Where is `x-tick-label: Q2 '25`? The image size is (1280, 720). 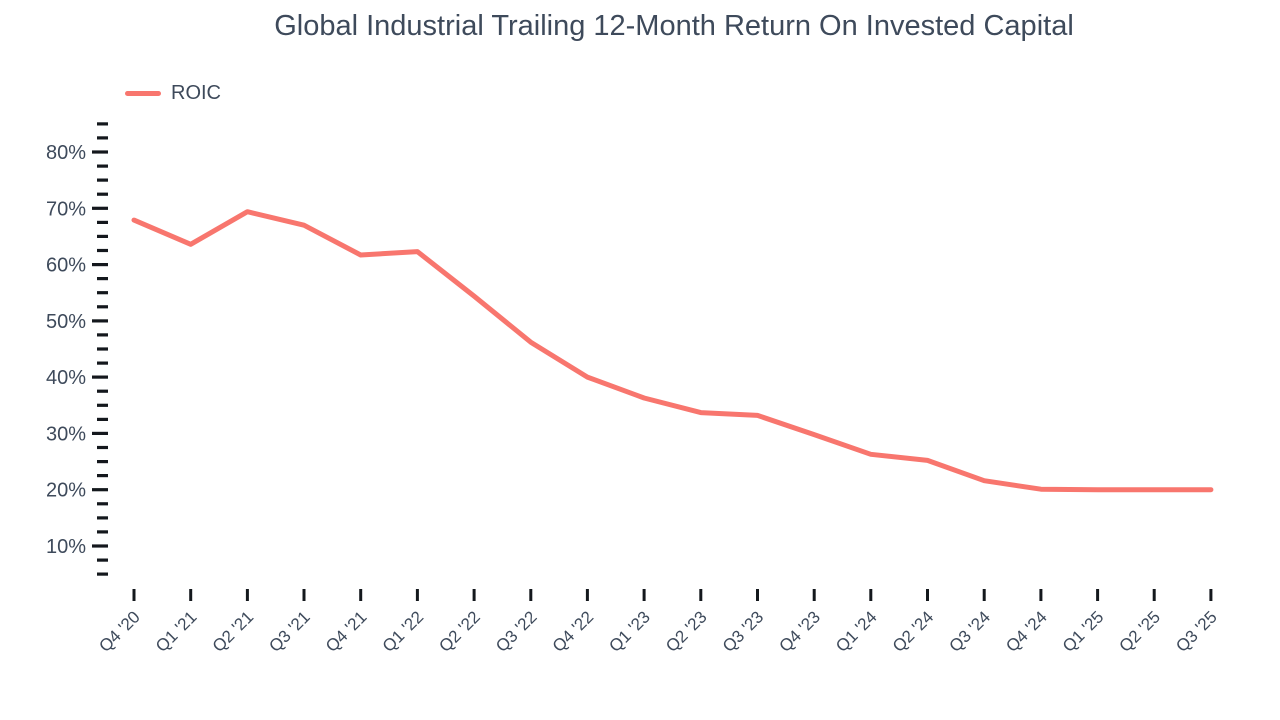
x-tick-label: Q2 '25 is located at coordinates (1140, 631).